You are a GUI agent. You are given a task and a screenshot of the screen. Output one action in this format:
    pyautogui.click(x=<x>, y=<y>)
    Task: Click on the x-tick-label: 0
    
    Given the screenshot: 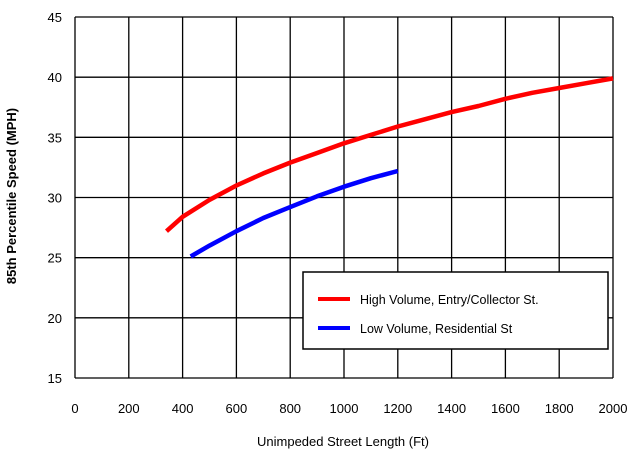 What is the action you would take?
    pyautogui.click(x=74, y=408)
    